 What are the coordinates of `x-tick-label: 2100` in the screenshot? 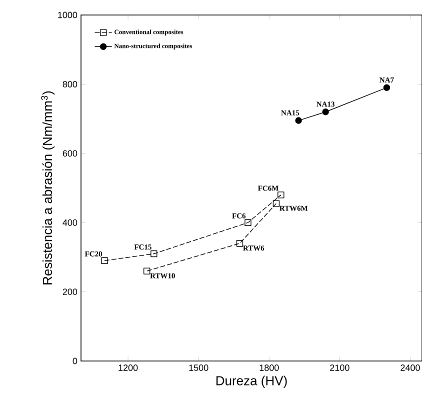 It's located at (340, 367).